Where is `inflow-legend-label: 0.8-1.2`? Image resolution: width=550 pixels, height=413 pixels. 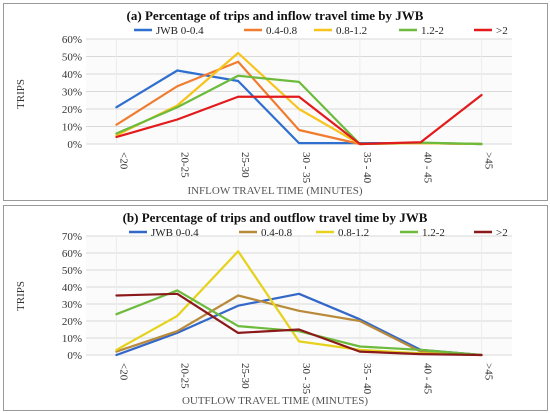 inflow-legend-label: 0.8-1.2 is located at coordinates (351, 31).